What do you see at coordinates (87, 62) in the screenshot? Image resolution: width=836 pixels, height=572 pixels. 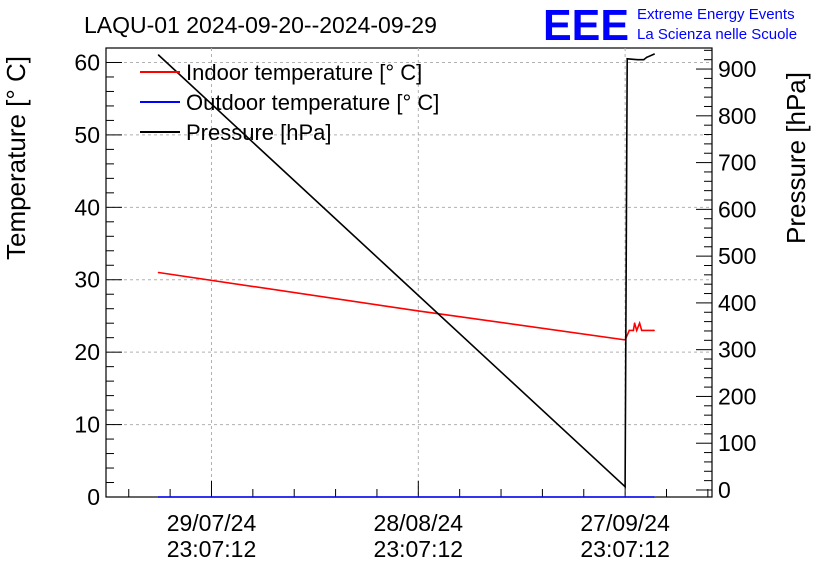 I see `left-tick-label: 60` at bounding box center [87, 62].